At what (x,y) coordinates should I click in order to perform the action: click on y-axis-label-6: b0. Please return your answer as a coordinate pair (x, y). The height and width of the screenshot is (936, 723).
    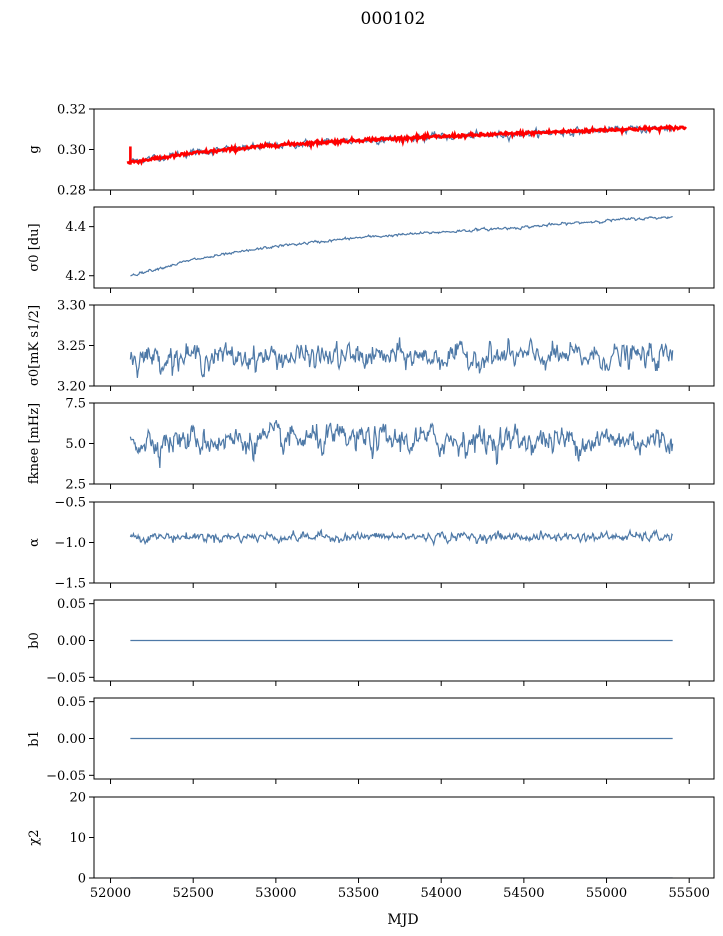
    Looking at the image, I should click on (34, 640).